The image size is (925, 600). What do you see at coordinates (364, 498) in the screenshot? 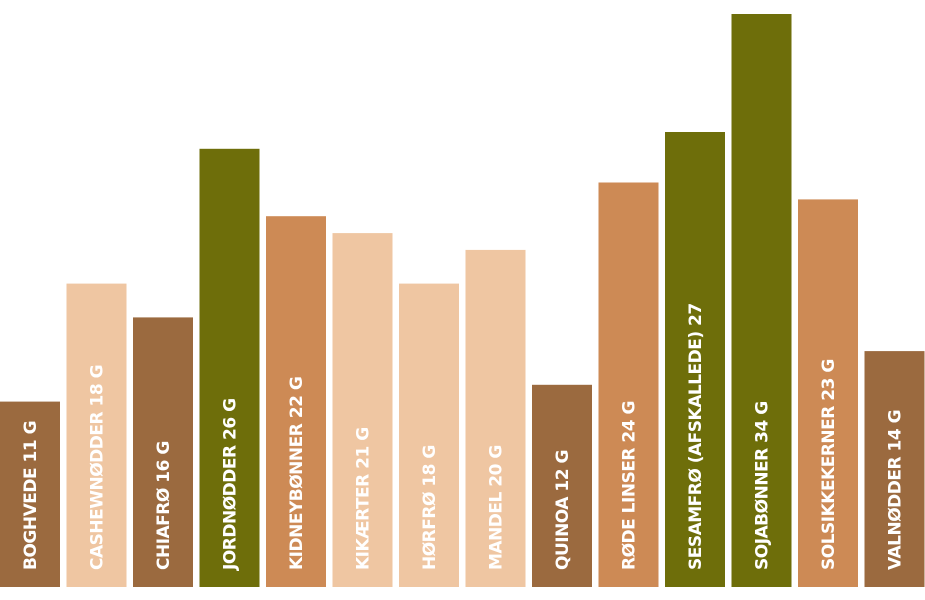
I see `bar-label-6: KIKÆRTER 21 G` at bounding box center [364, 498].